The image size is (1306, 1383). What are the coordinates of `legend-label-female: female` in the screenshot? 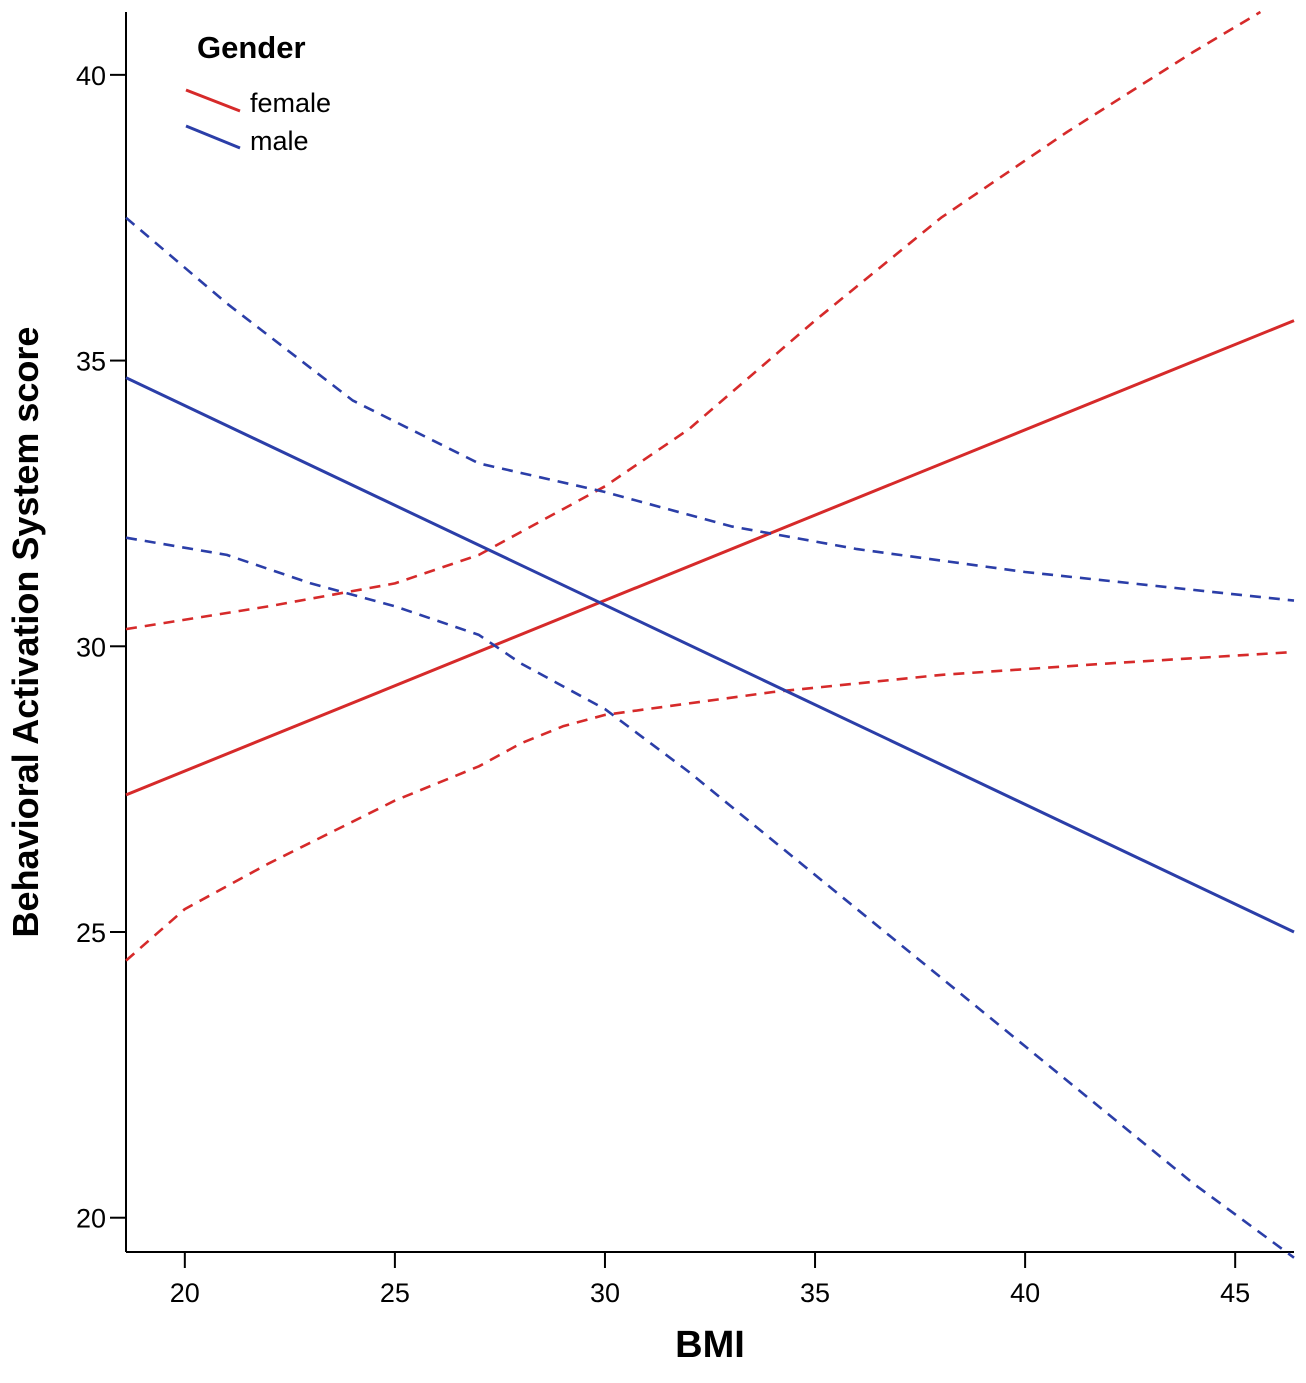 It's located at (290, 103).